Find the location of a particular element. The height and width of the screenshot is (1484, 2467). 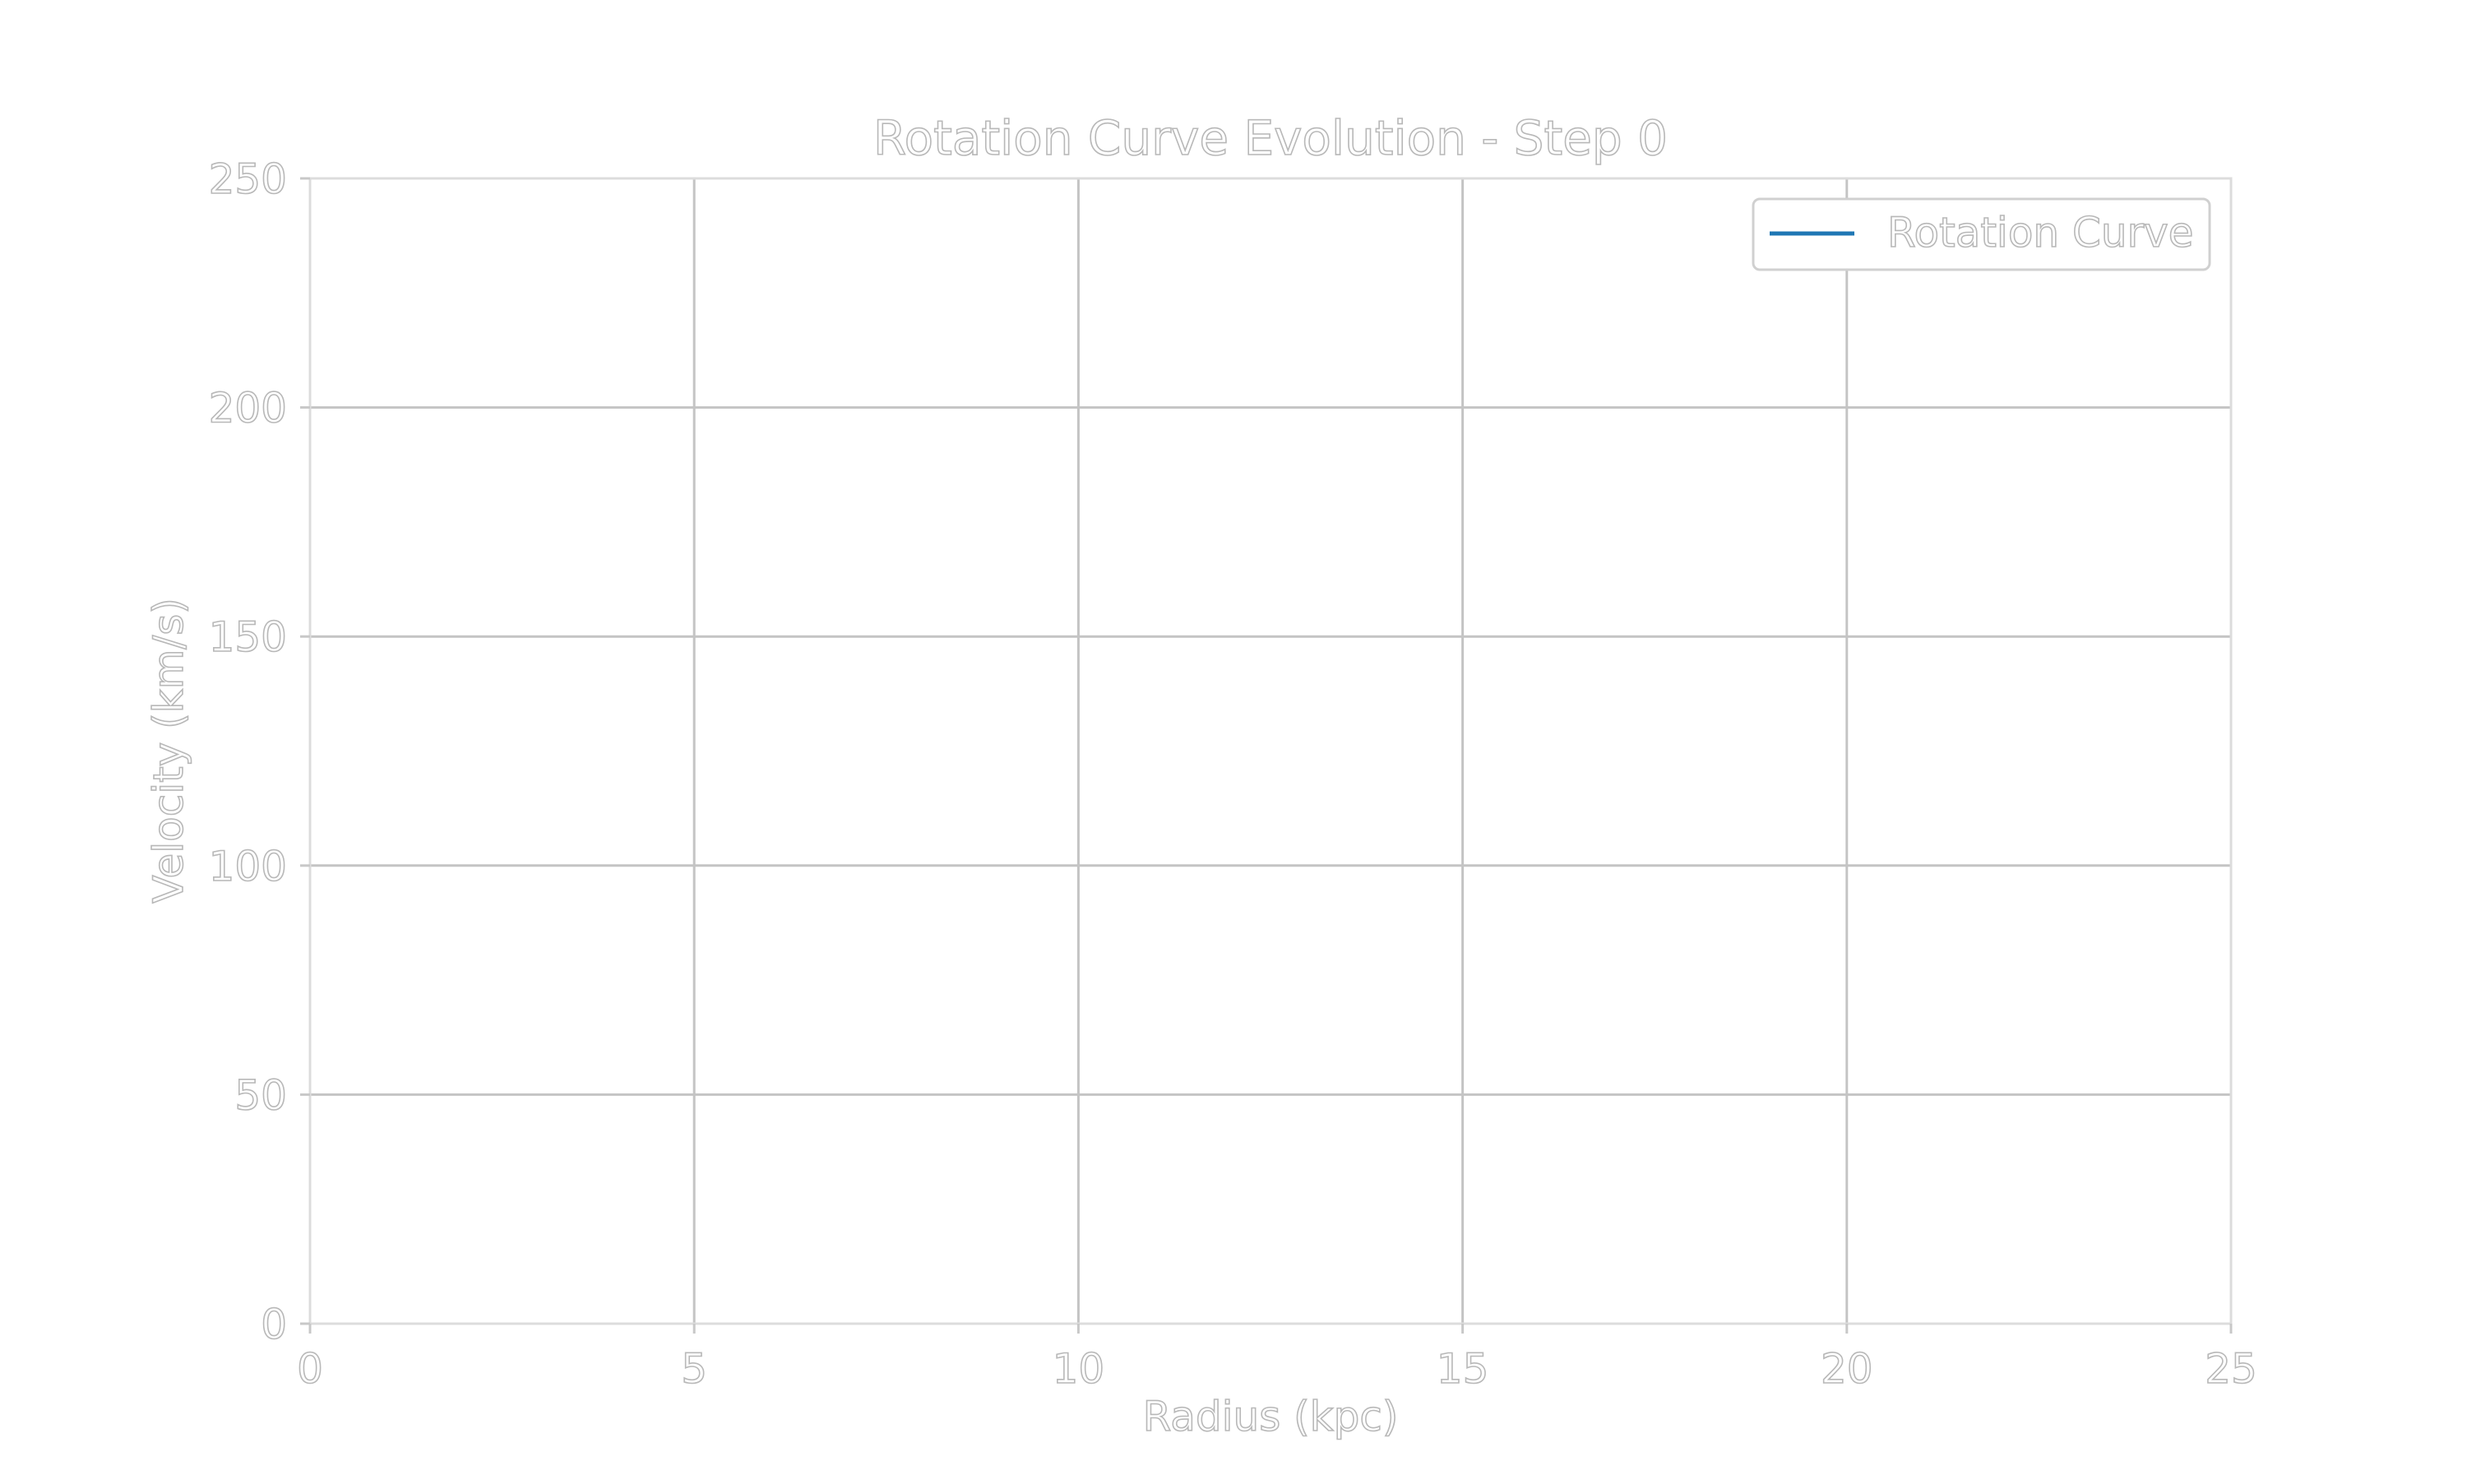

x-tick-label: 15 is located at coordinates (1463, 1369).